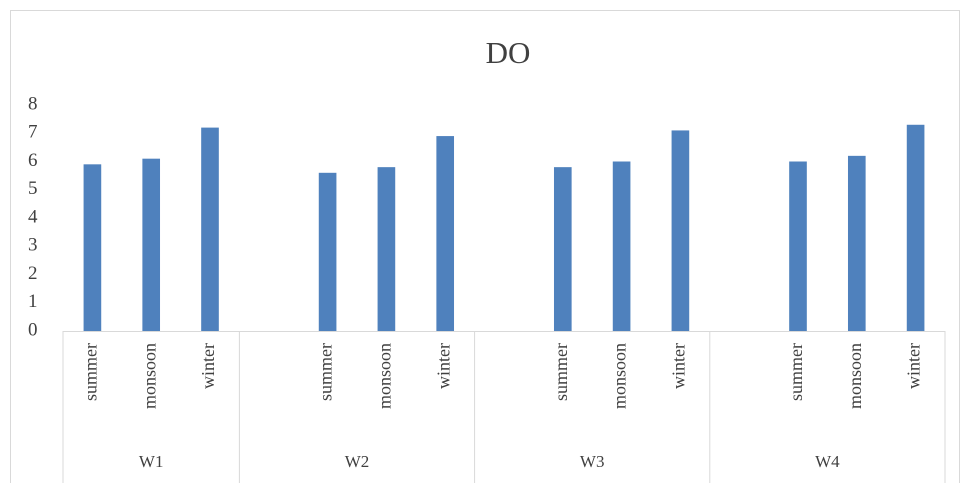 This screenshot has width=961, height=483. What do you see at coordinates (357, 461) in the screenshot?
I see `group-label: W2` at bounding box center [357, 461].